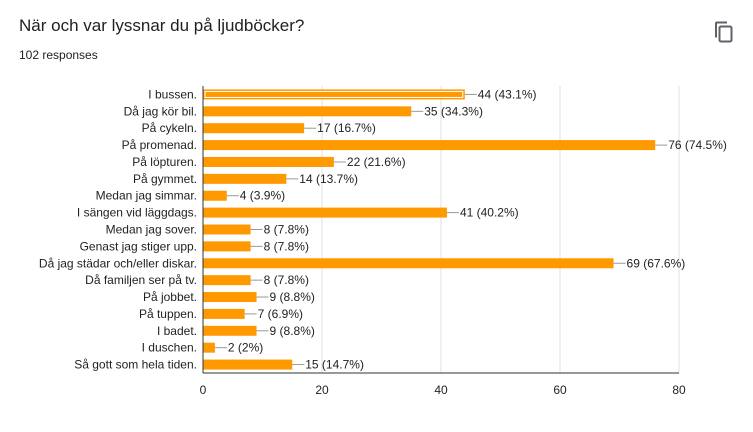  What do you see at coordinates (203, 390) in the screenshot?
I see `x-tick-label: 0` at bounding box center [203, 390].